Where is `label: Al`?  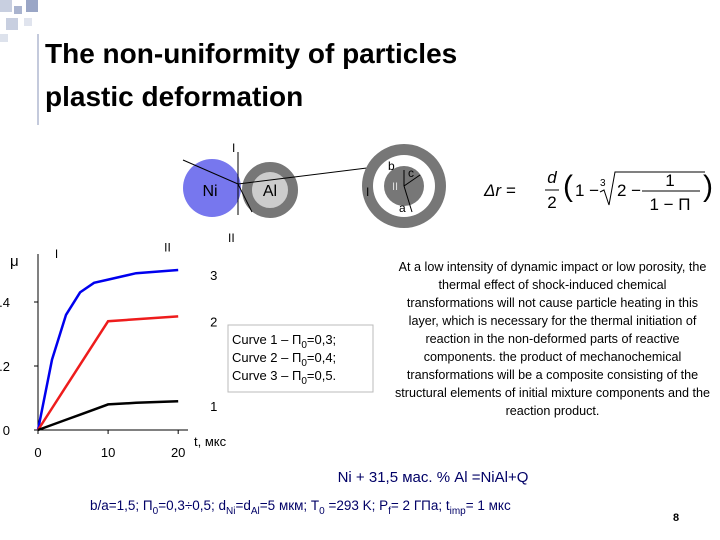
label: Al is located at coordinates (270, 191).